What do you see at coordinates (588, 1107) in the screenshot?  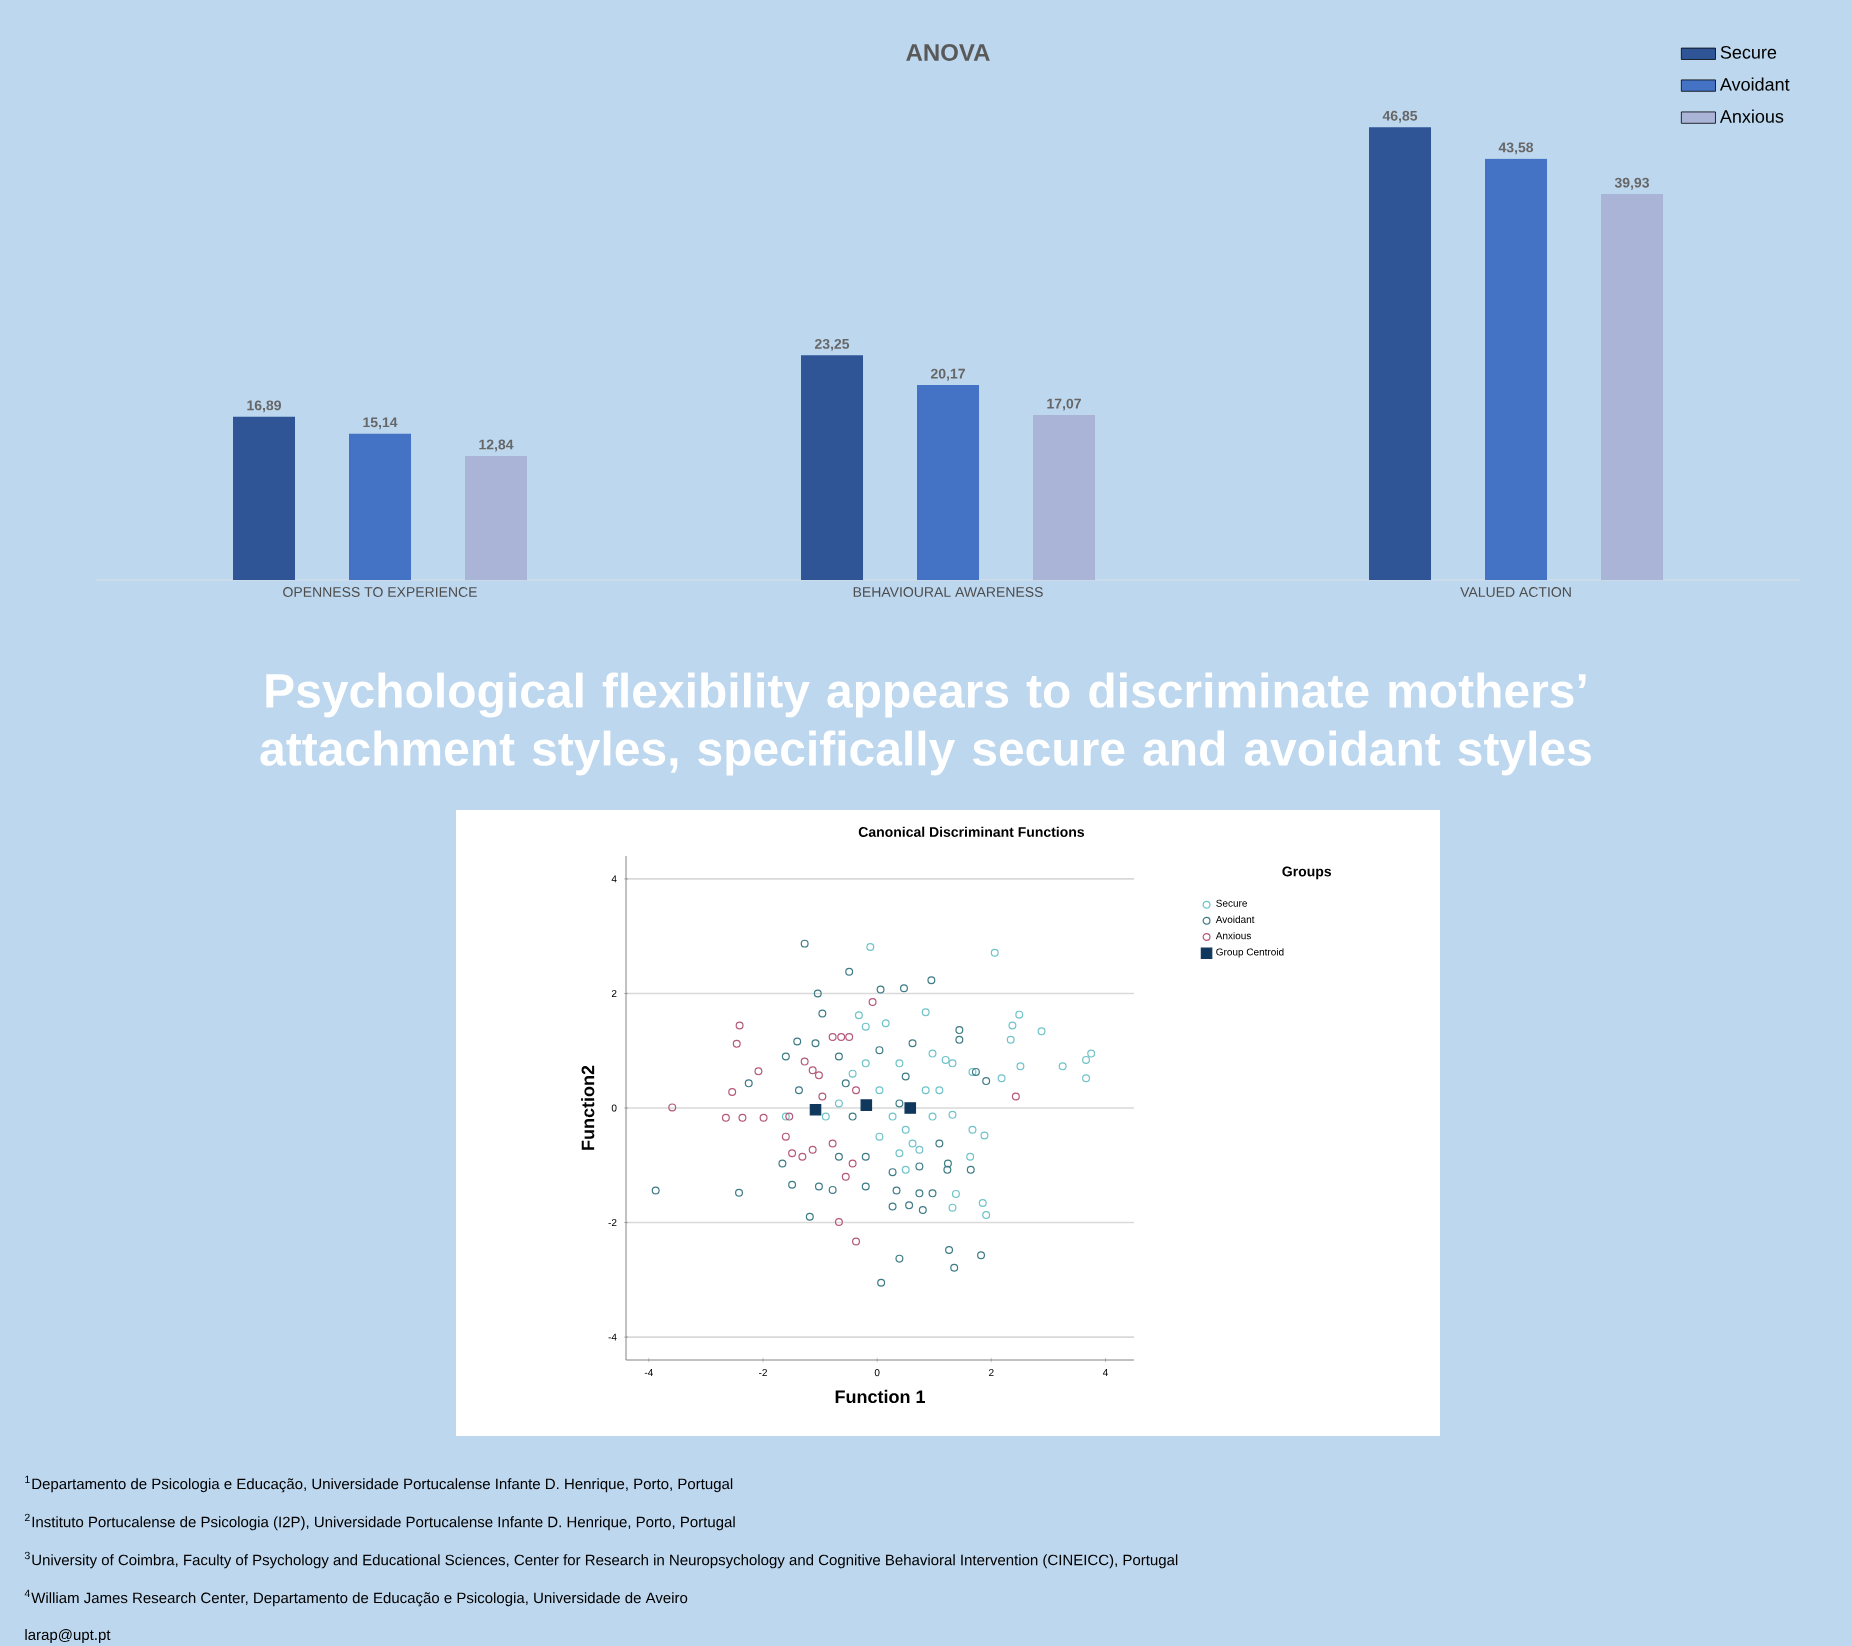 I see `y-axis-title: Function2` at bounding box center [588, 1107].